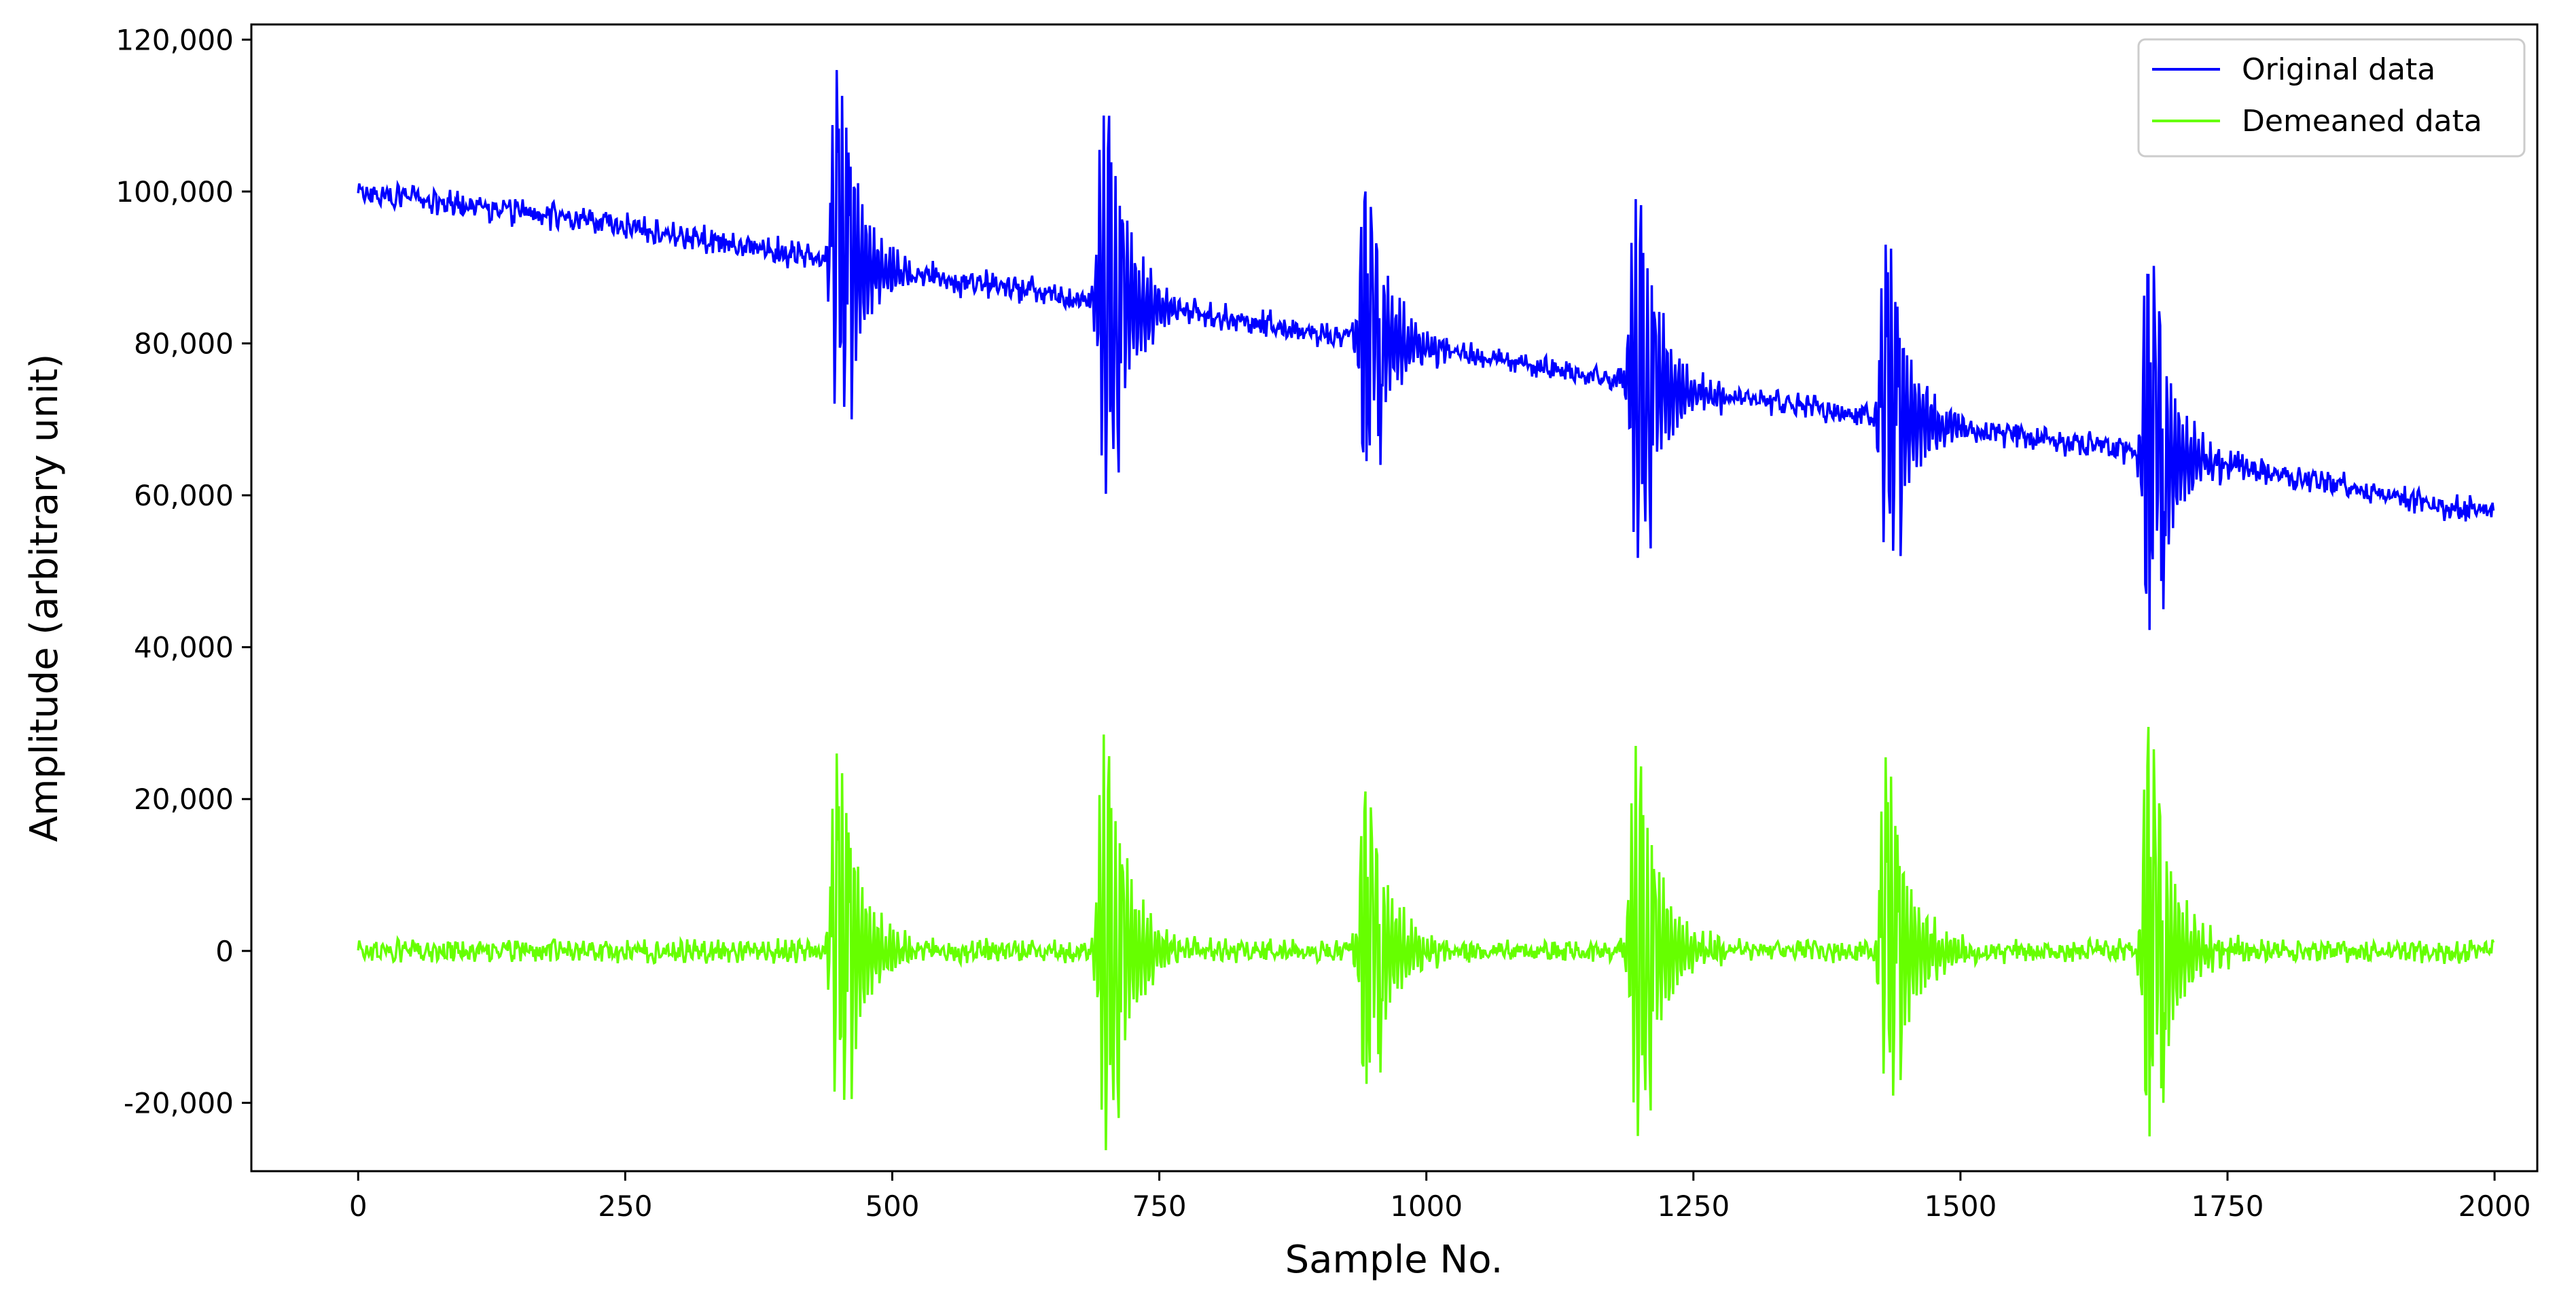  I want to click on x-tick-label: 1500, so click(1960, 1206).